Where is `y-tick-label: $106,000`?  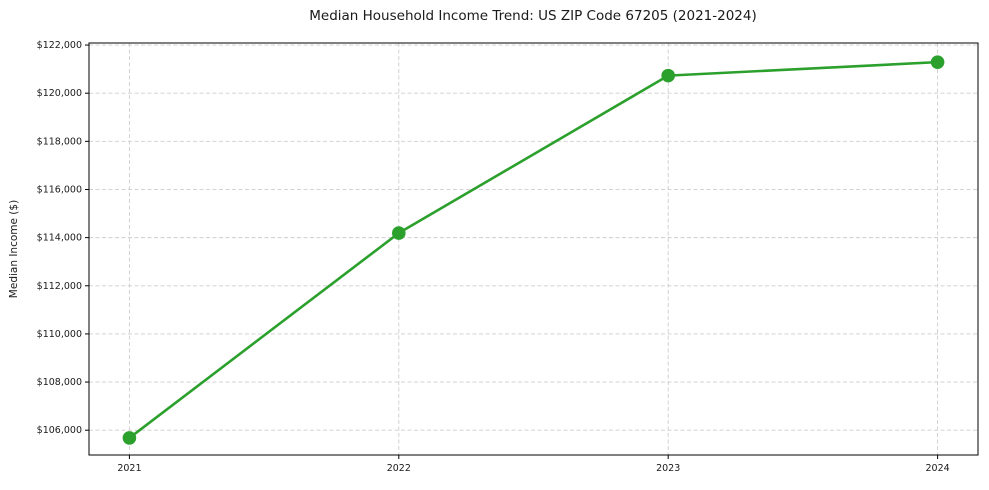 y-tick-label: $106,000 is located at coordinates (59, 430).